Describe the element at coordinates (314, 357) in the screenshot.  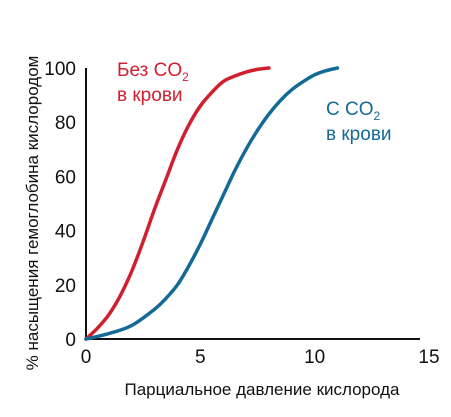
I see `x-tick-label: 10` at that location.